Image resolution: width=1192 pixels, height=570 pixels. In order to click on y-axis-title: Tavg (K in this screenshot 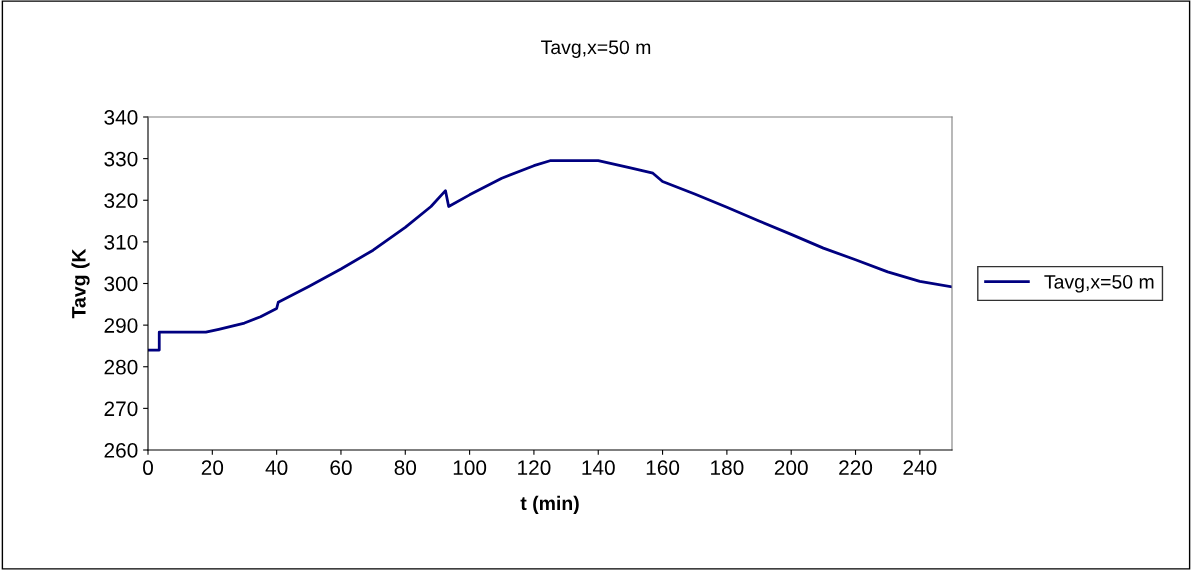, I will do `click(80, 283)`.